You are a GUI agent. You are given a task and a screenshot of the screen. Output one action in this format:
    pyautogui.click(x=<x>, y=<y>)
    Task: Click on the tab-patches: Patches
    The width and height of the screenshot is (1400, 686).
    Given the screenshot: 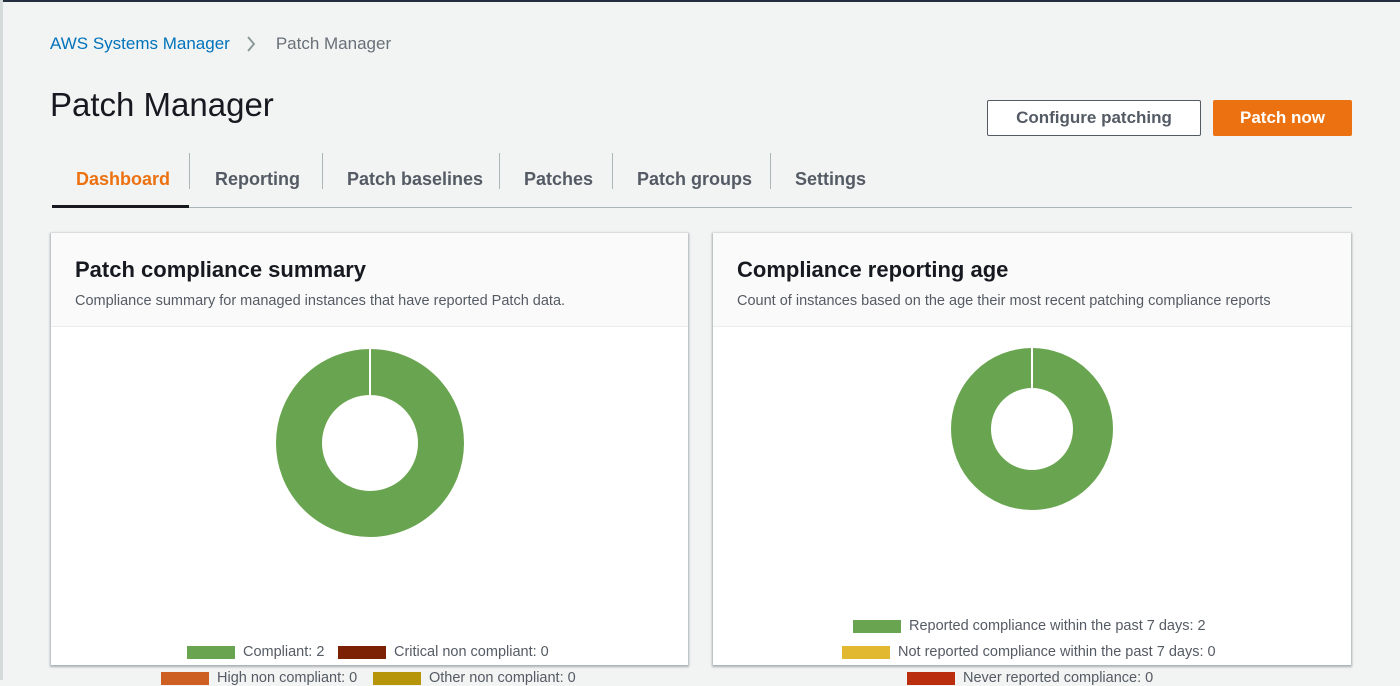 What is the action you would take?
    pyautogui.click(x=555, y=179)
    